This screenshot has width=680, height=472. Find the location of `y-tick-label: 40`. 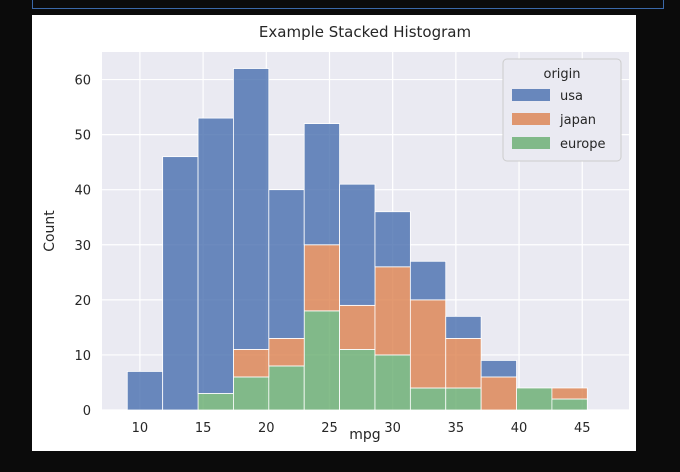

y-tick-label: 40 is located at coordinates (82, 191).